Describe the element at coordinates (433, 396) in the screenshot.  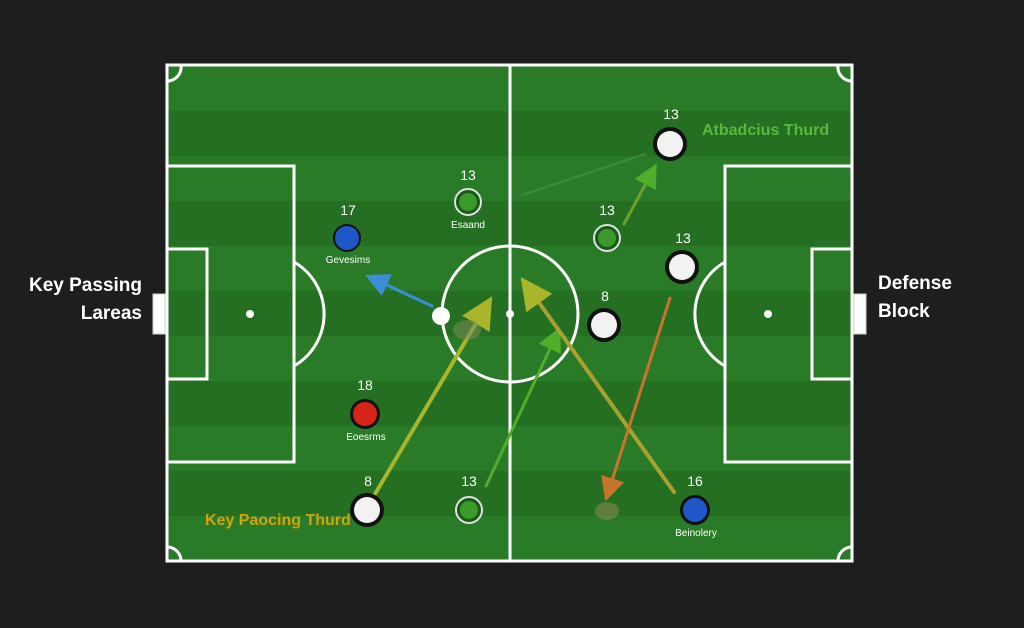
I see `pass-arrow-yellow` at that location.